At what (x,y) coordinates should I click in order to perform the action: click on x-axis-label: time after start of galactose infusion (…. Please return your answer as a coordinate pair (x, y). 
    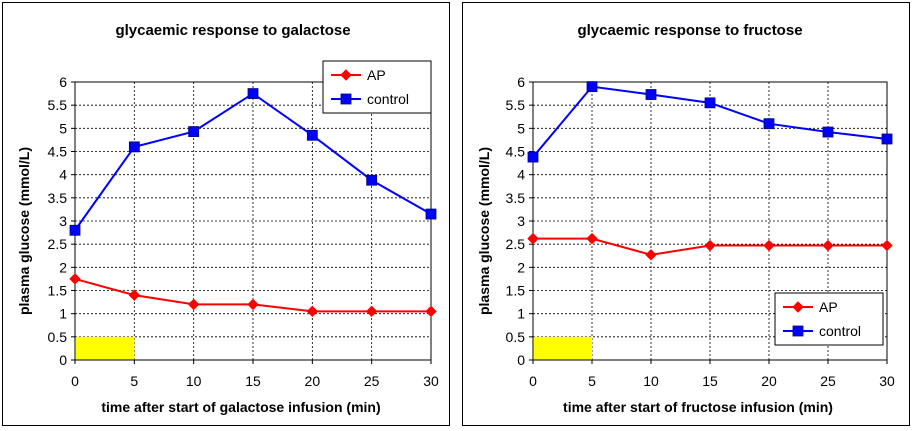
    Looking at the image, I should click on (240, 407).